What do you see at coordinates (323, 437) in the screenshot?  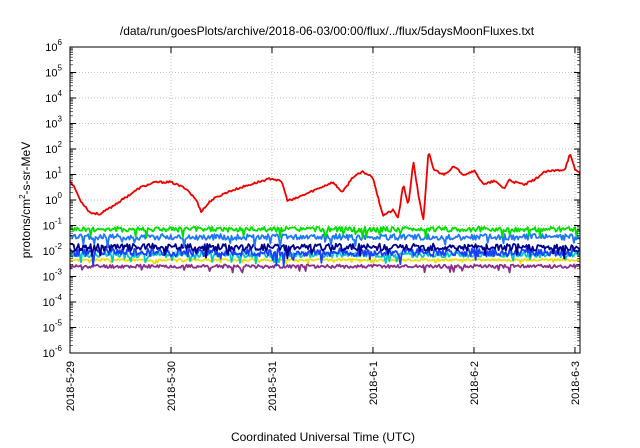 I see `x-axis-label: Coordinated Universal Time (UTC)` at bounding box center [323, 437].